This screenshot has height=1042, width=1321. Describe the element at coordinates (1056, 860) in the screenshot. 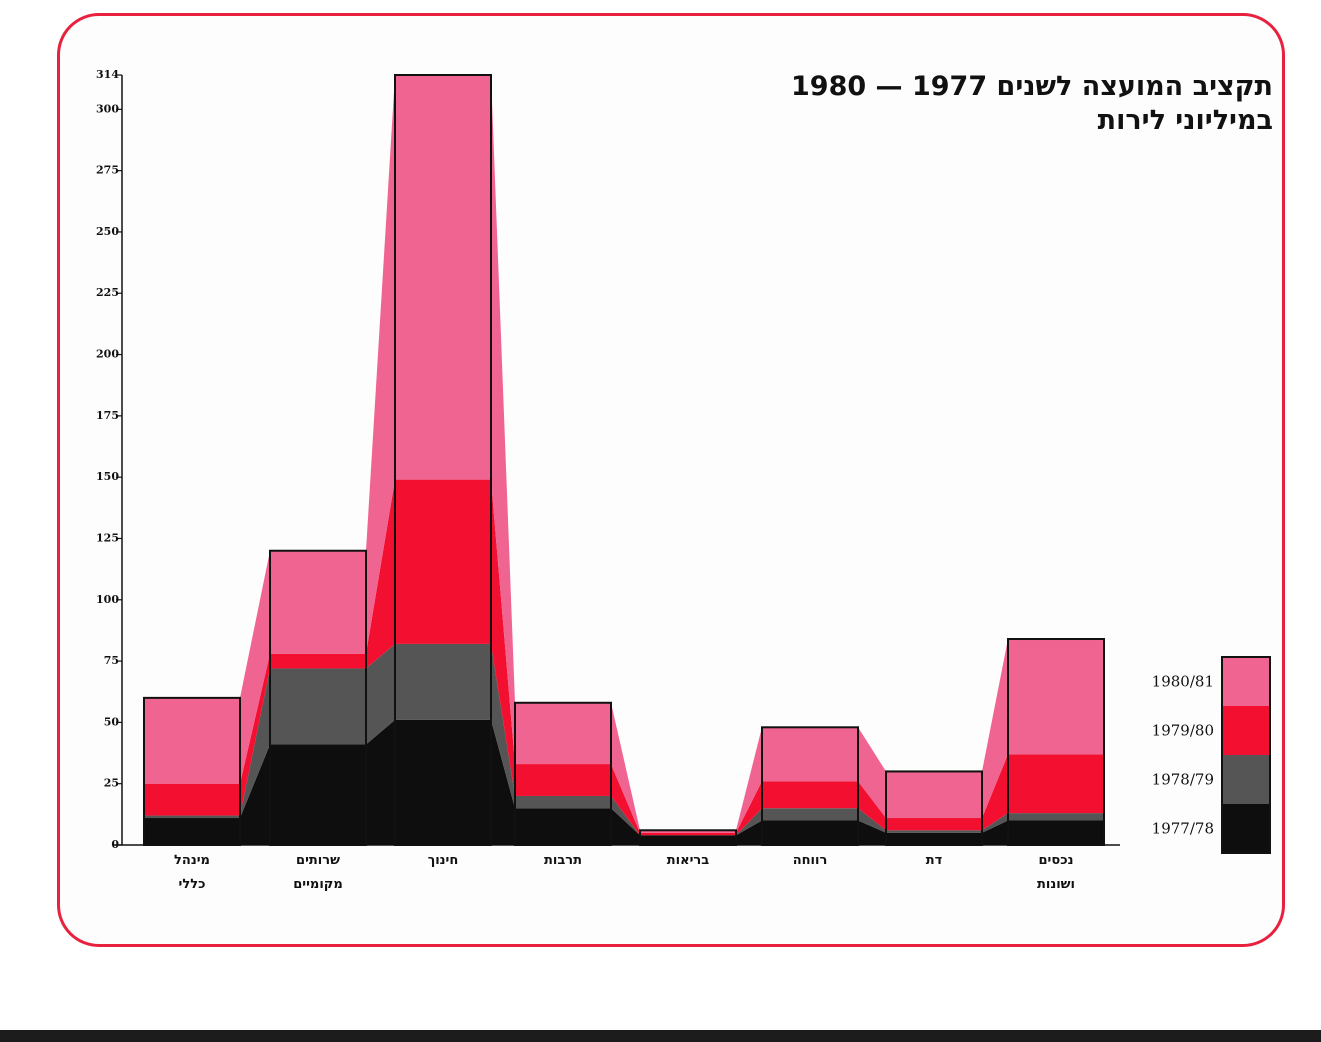

I see `x-category-label: נכסים` at that location.